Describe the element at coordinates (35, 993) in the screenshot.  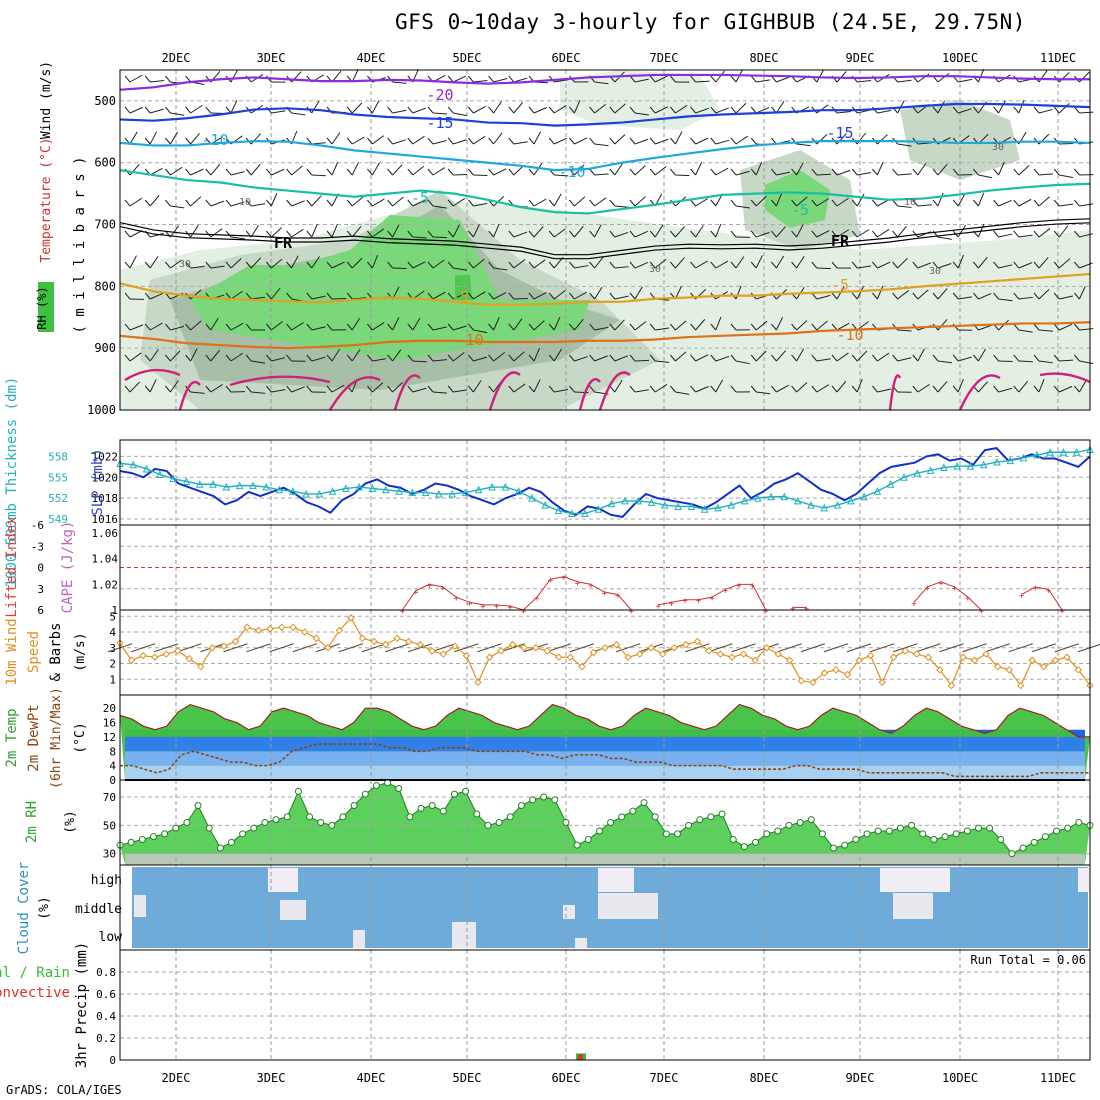
I see `precip-convective-legend: Convective` at that location.